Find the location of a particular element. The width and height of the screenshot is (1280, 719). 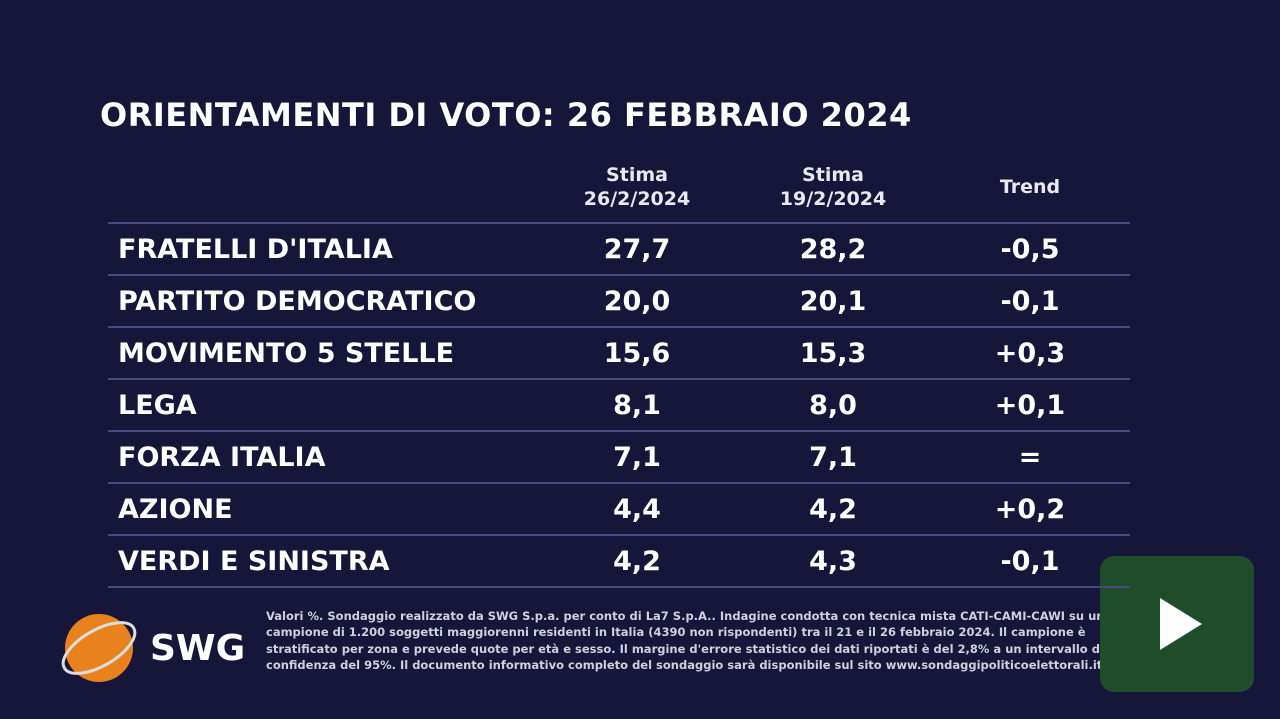

cell-value: 20,1 is located at coordinates (833, 301).